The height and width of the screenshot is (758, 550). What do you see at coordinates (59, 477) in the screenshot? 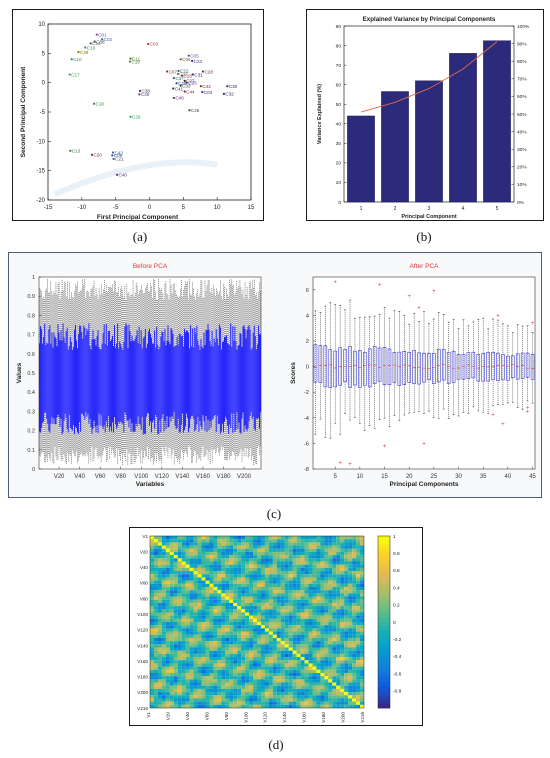
I see `x-tick-label: V20` at bounding box center [59, 477].